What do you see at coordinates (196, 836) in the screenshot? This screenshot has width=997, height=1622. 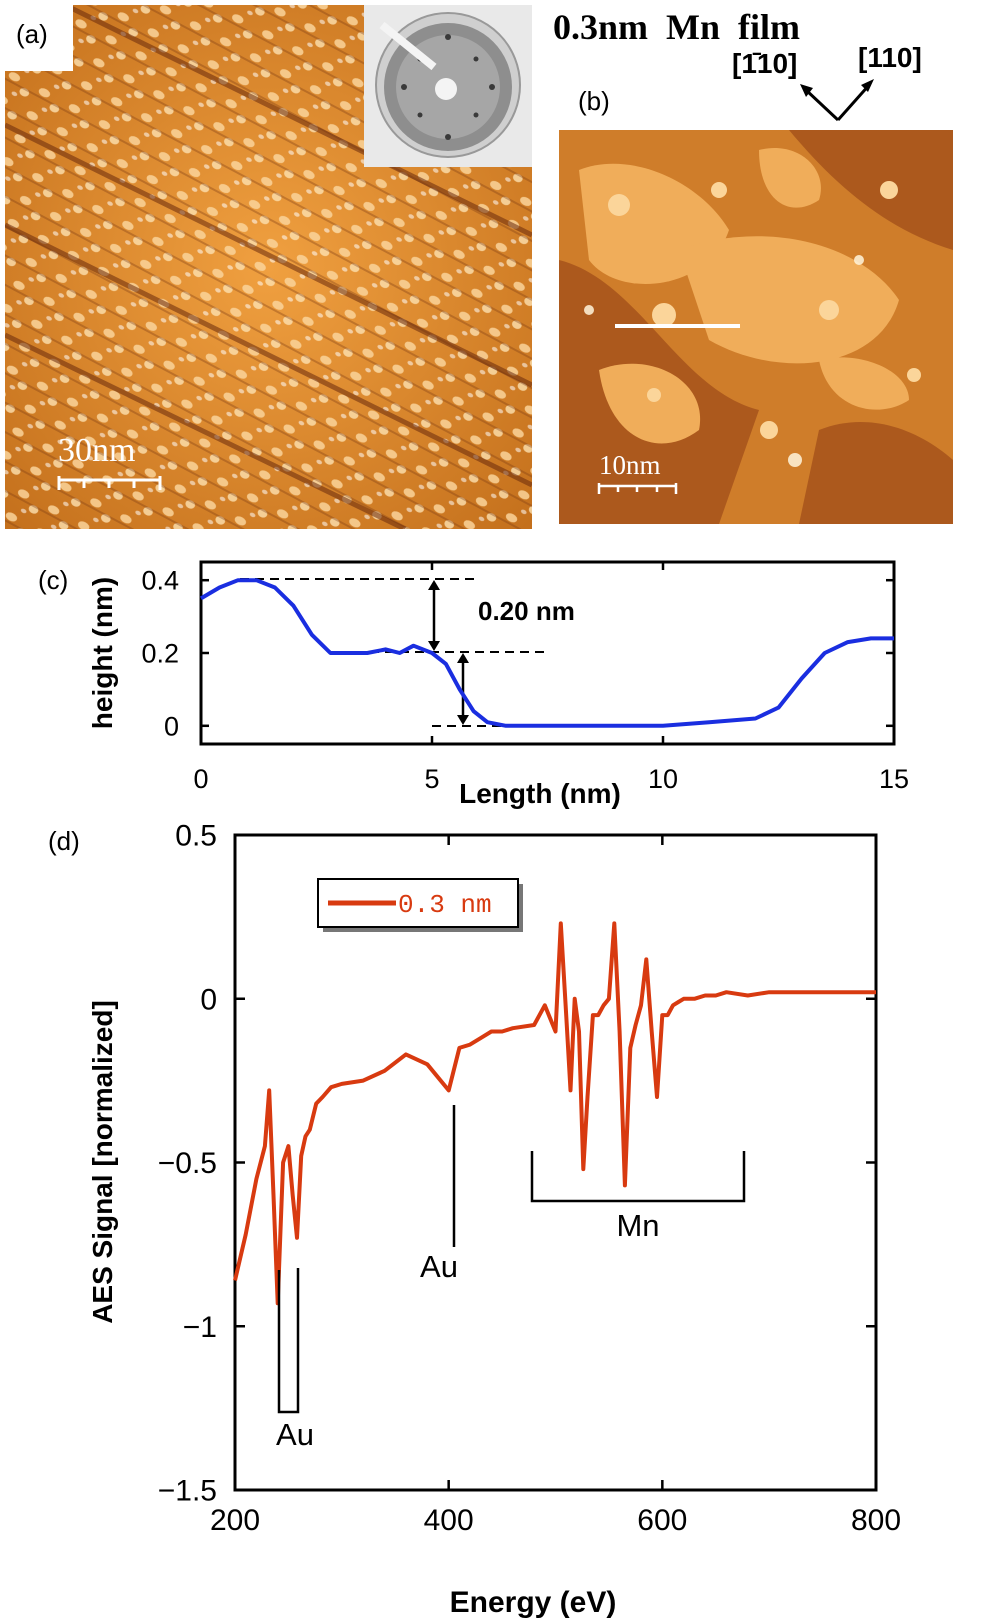 I see `y-tick-label: 0.5` at bounding box center [196, 836].